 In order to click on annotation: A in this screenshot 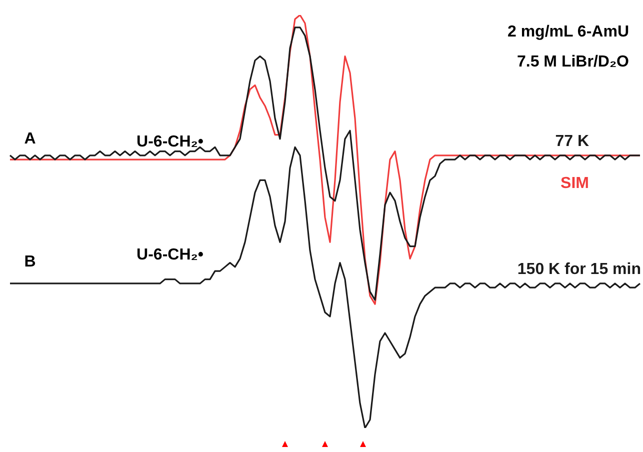, I will do `click(30, 139)`.